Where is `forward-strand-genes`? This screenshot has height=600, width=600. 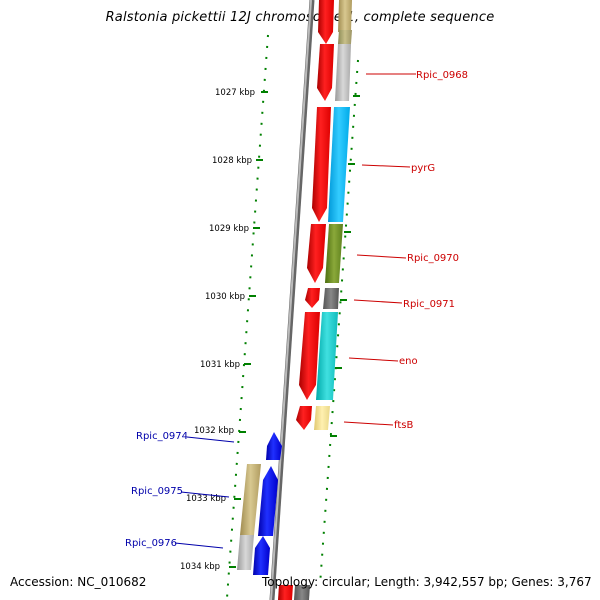 forward-strand-genes is located at coordinates (306, 300).